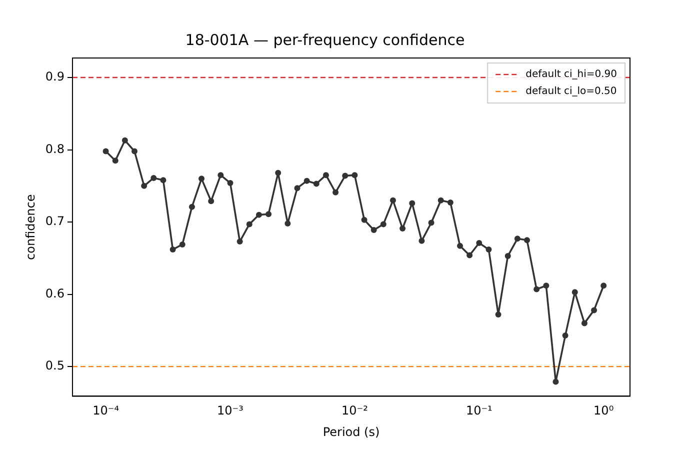  What do you see at coordinates (54, 293) in the screenshot?
I see `y-tick-label: 0.6` at bounding box center [54, 293].